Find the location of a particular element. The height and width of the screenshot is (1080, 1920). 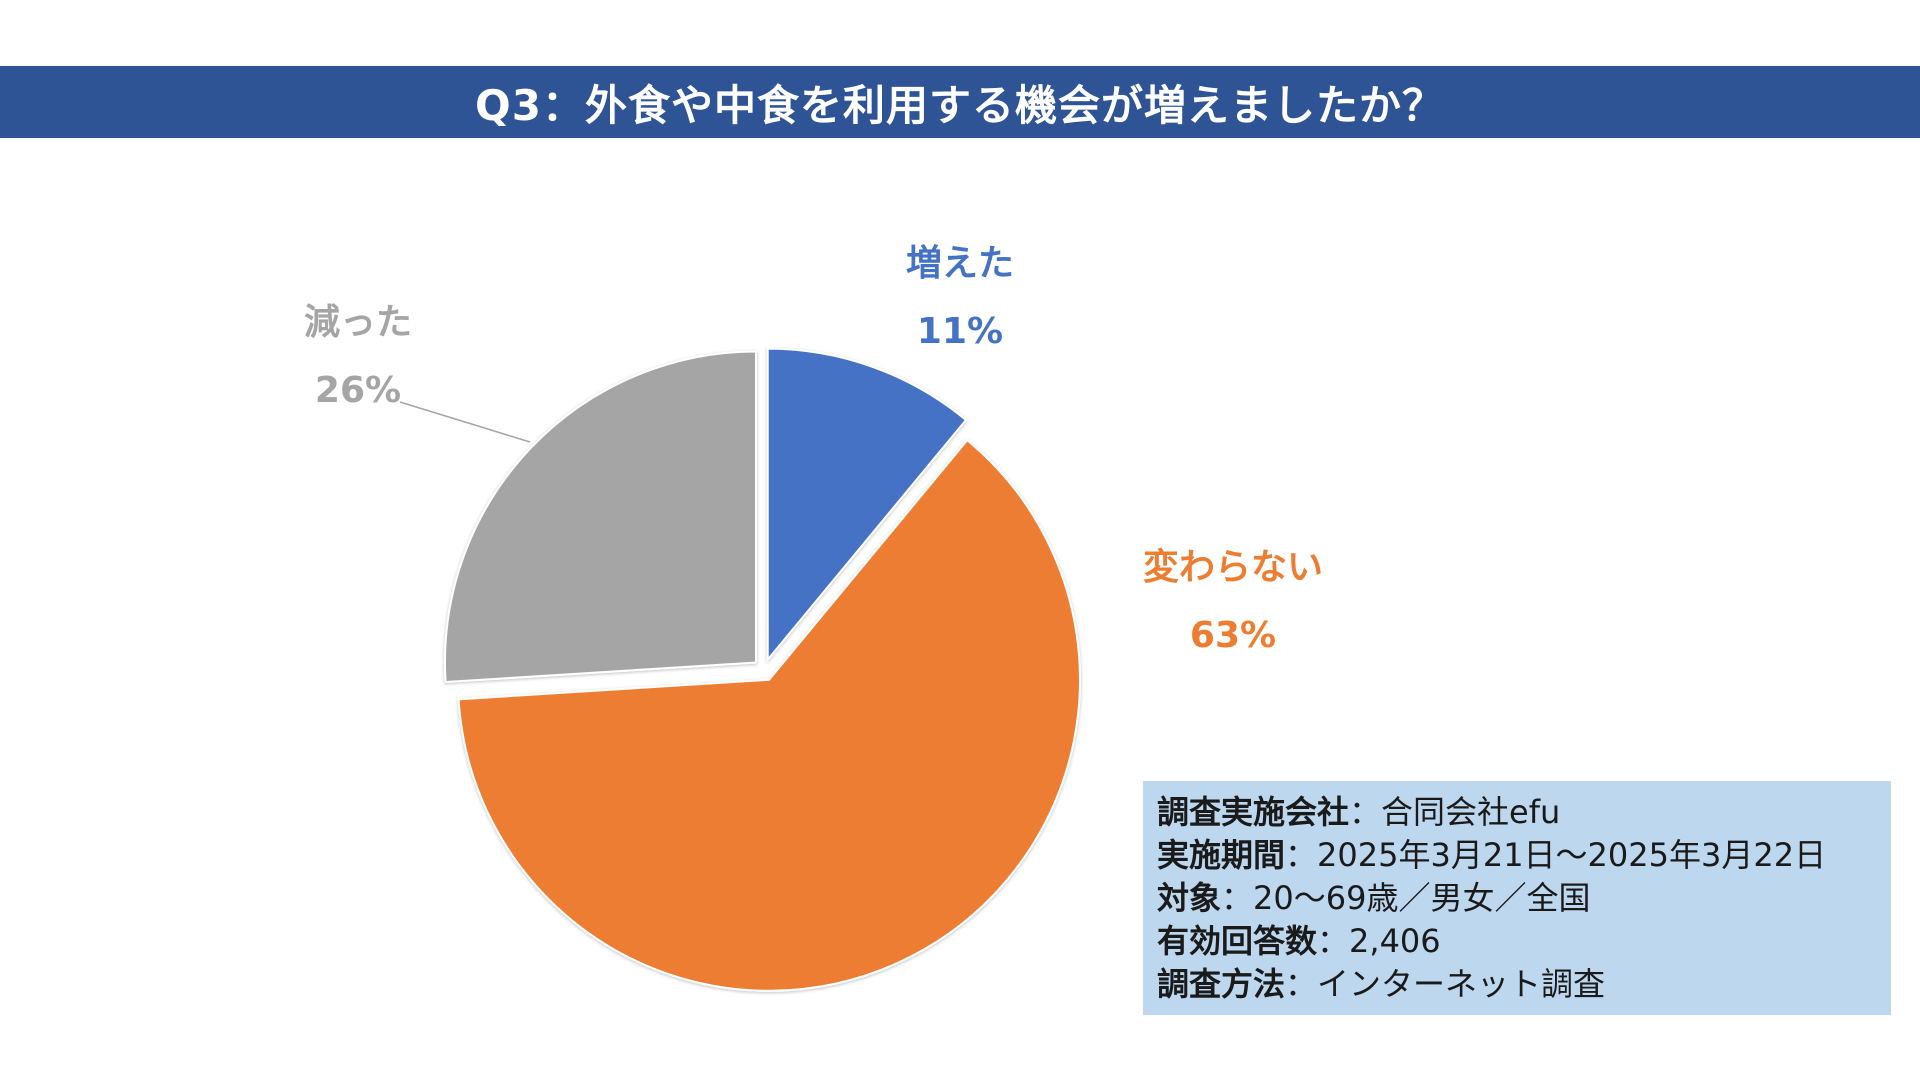

leader-line-decreased is located at coordinates (465, 422).